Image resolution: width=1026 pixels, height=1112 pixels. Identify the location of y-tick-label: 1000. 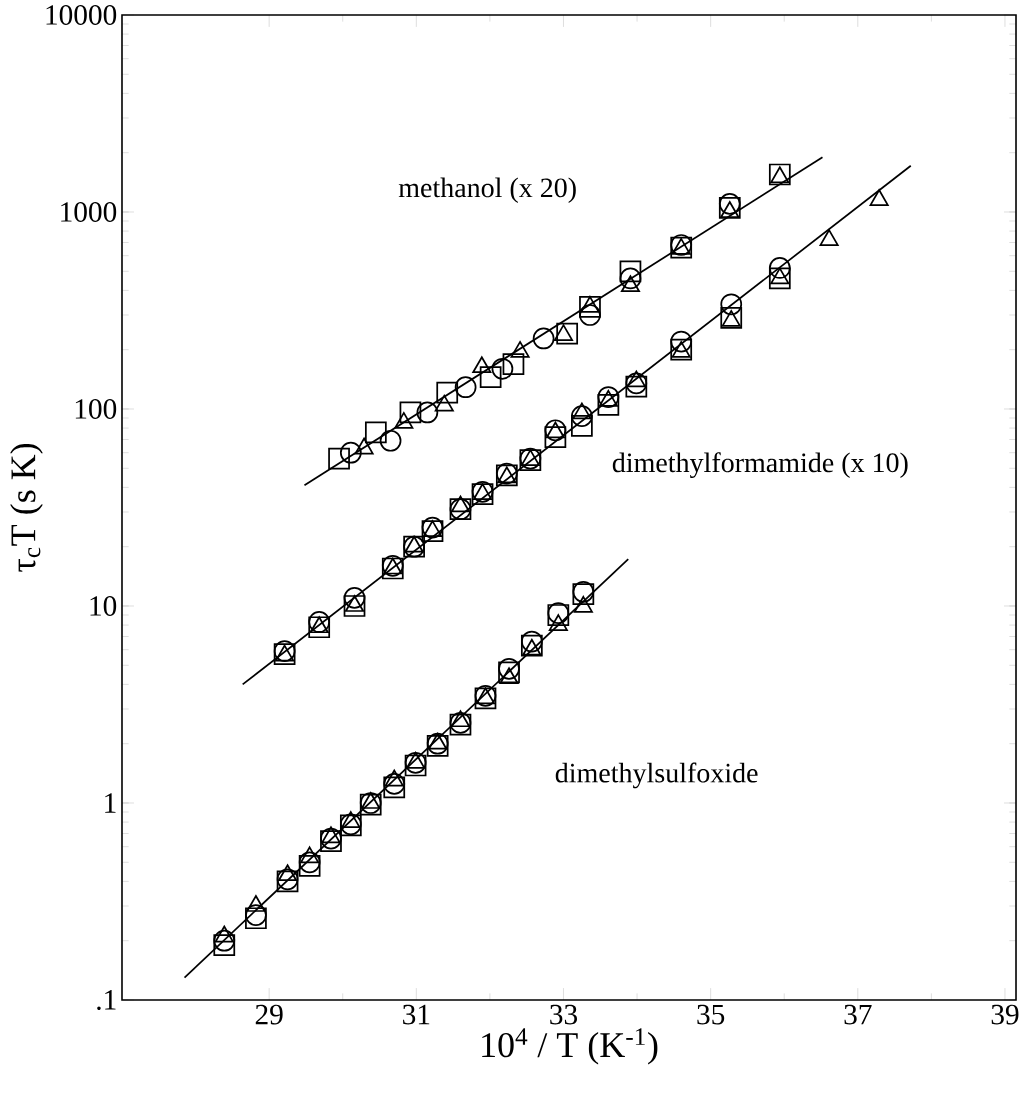
(89, 212).